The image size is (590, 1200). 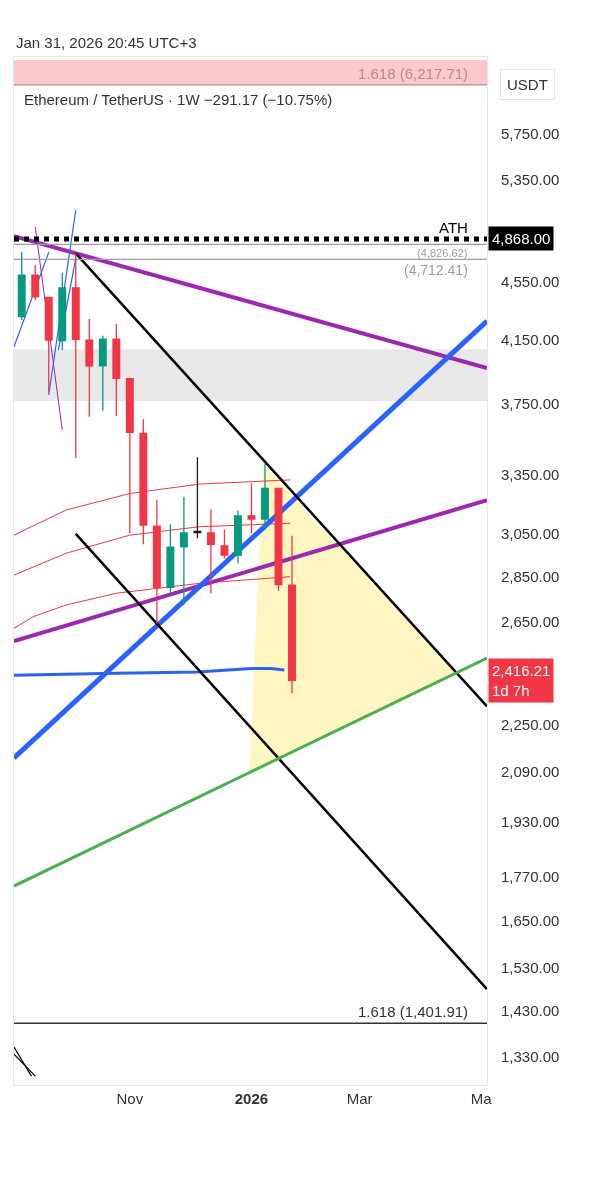 What do you see at coordinates (530, 822) in the screenshot?
I see `y-tick-label: 1,930.00` at bounding box center [530, 822].